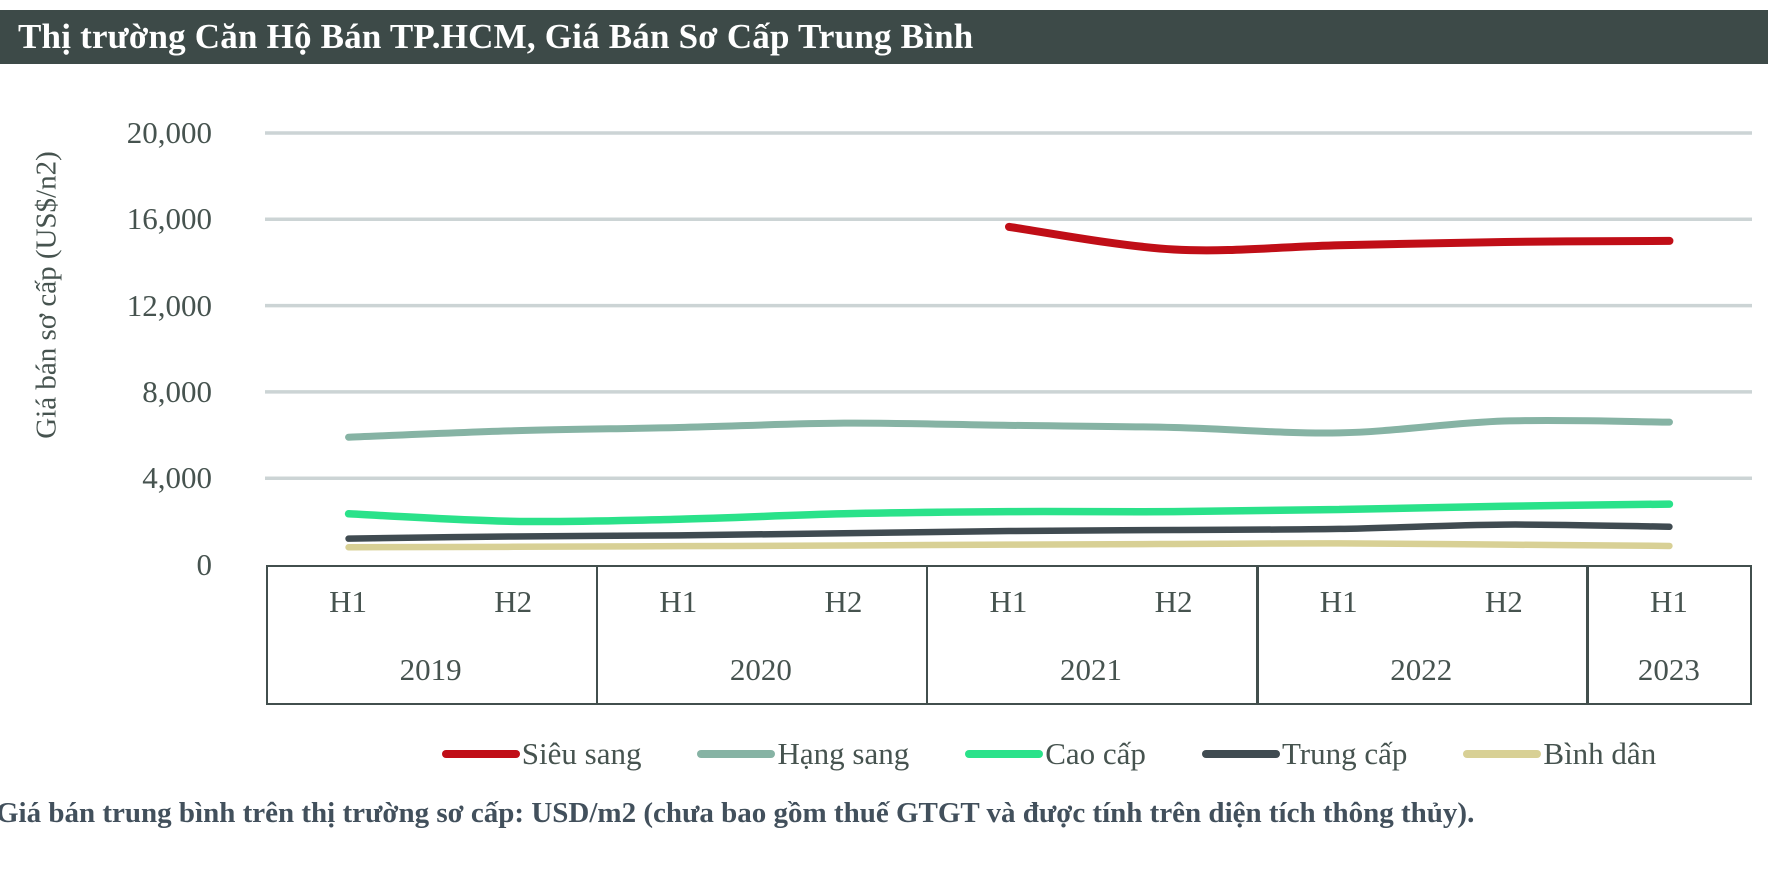 This screenshot has width=1768, height=872. Describe the element at coordinates (169, 132) in the screenshot. I see `y-tick-label: 20,000` at that location.